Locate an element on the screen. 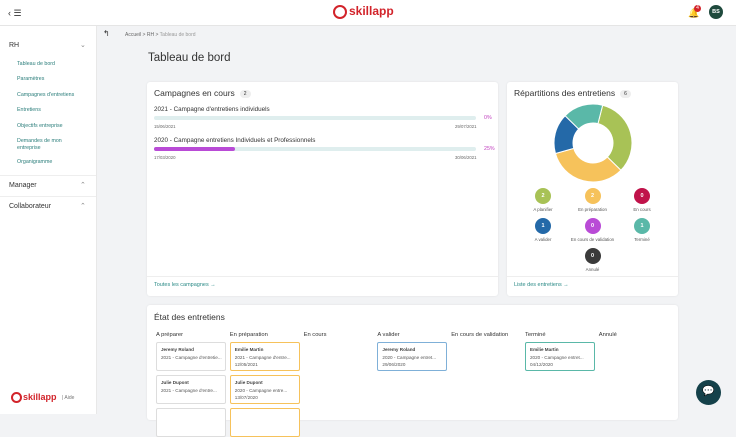  help-link: | Aide is located at coordinates (68, 398).